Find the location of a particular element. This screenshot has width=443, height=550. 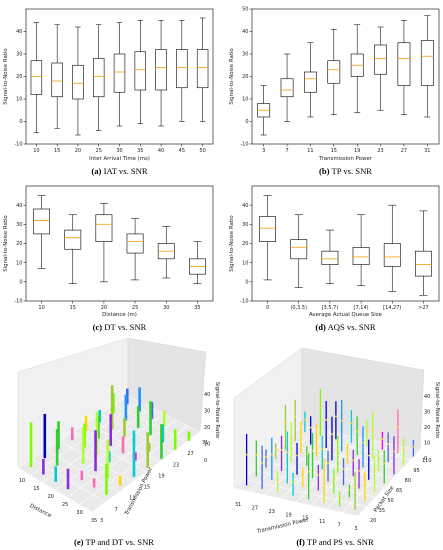

panel-f-y-tick-label: 50 is located at coordinates (390, 501).